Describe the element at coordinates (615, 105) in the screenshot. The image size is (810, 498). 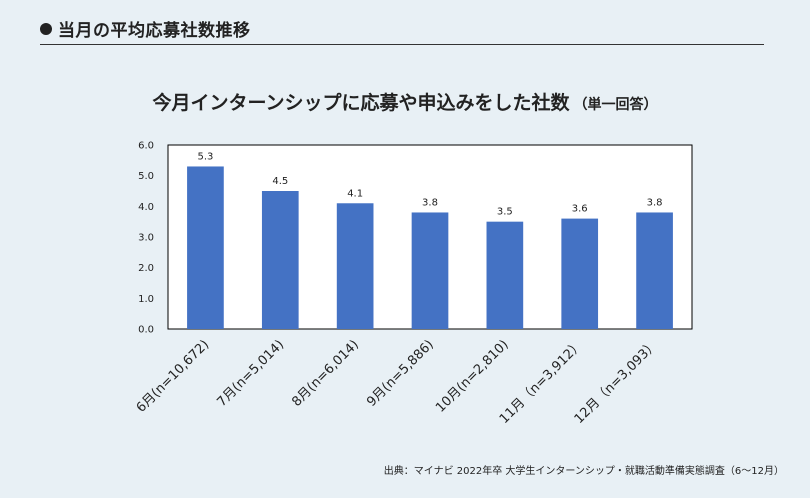
I see `chart-title-sub: （単一回答）` at that location.